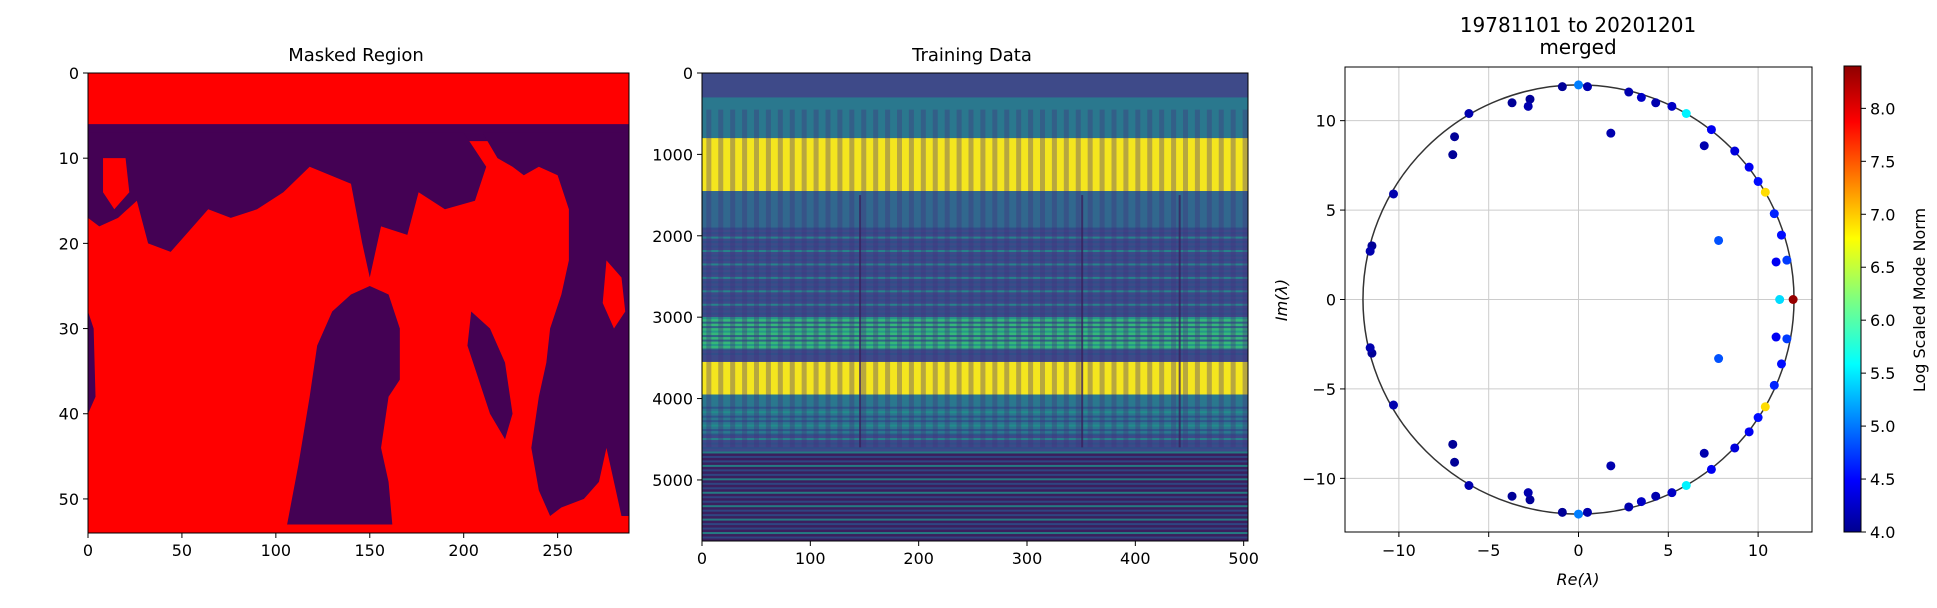 The image size is (1937, 608). What do you see at coordinates (677, 277) in the screenshot?
I see `training-data-y-ticks: 0 1000 2000 3000 4000 5000` at bounding box center [677, 277].